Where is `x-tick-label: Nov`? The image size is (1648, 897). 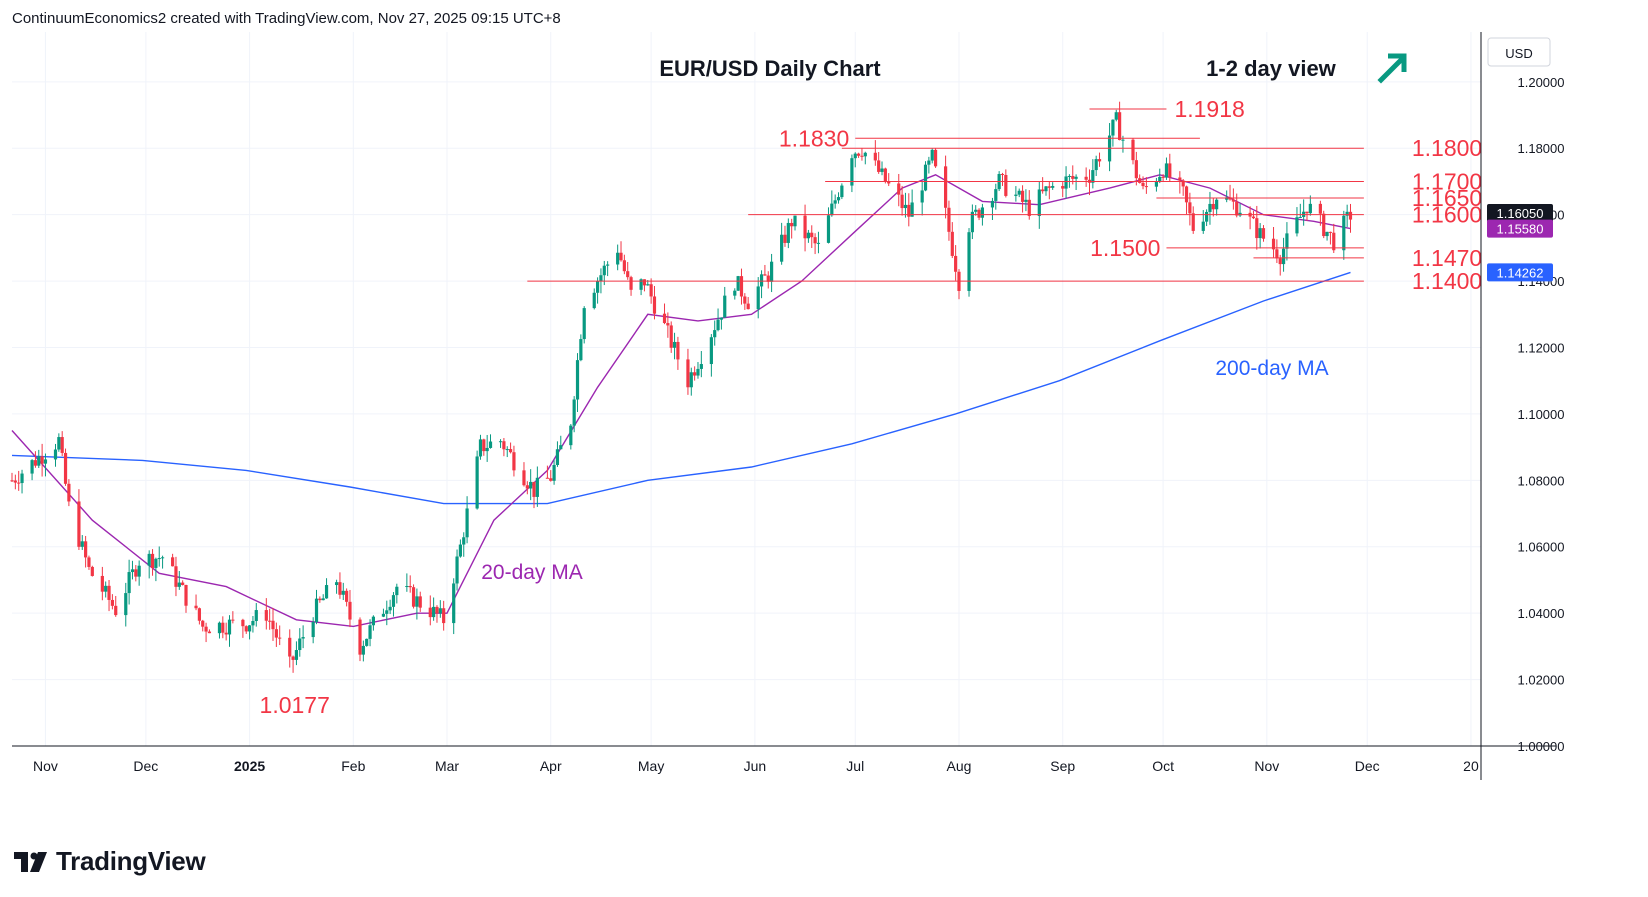
x-tick-label: Nov is located at coordinates (45, 766).